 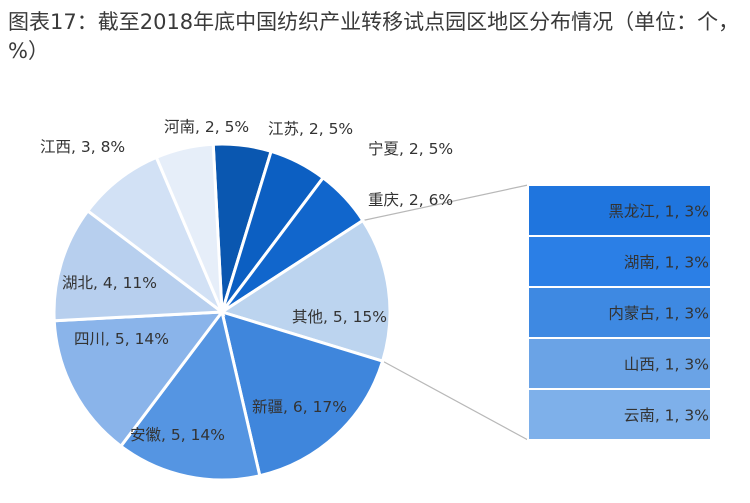 I want to click on breakdown-label-湖南: 湖南, 1, 3%, so click(x=666, y=263).